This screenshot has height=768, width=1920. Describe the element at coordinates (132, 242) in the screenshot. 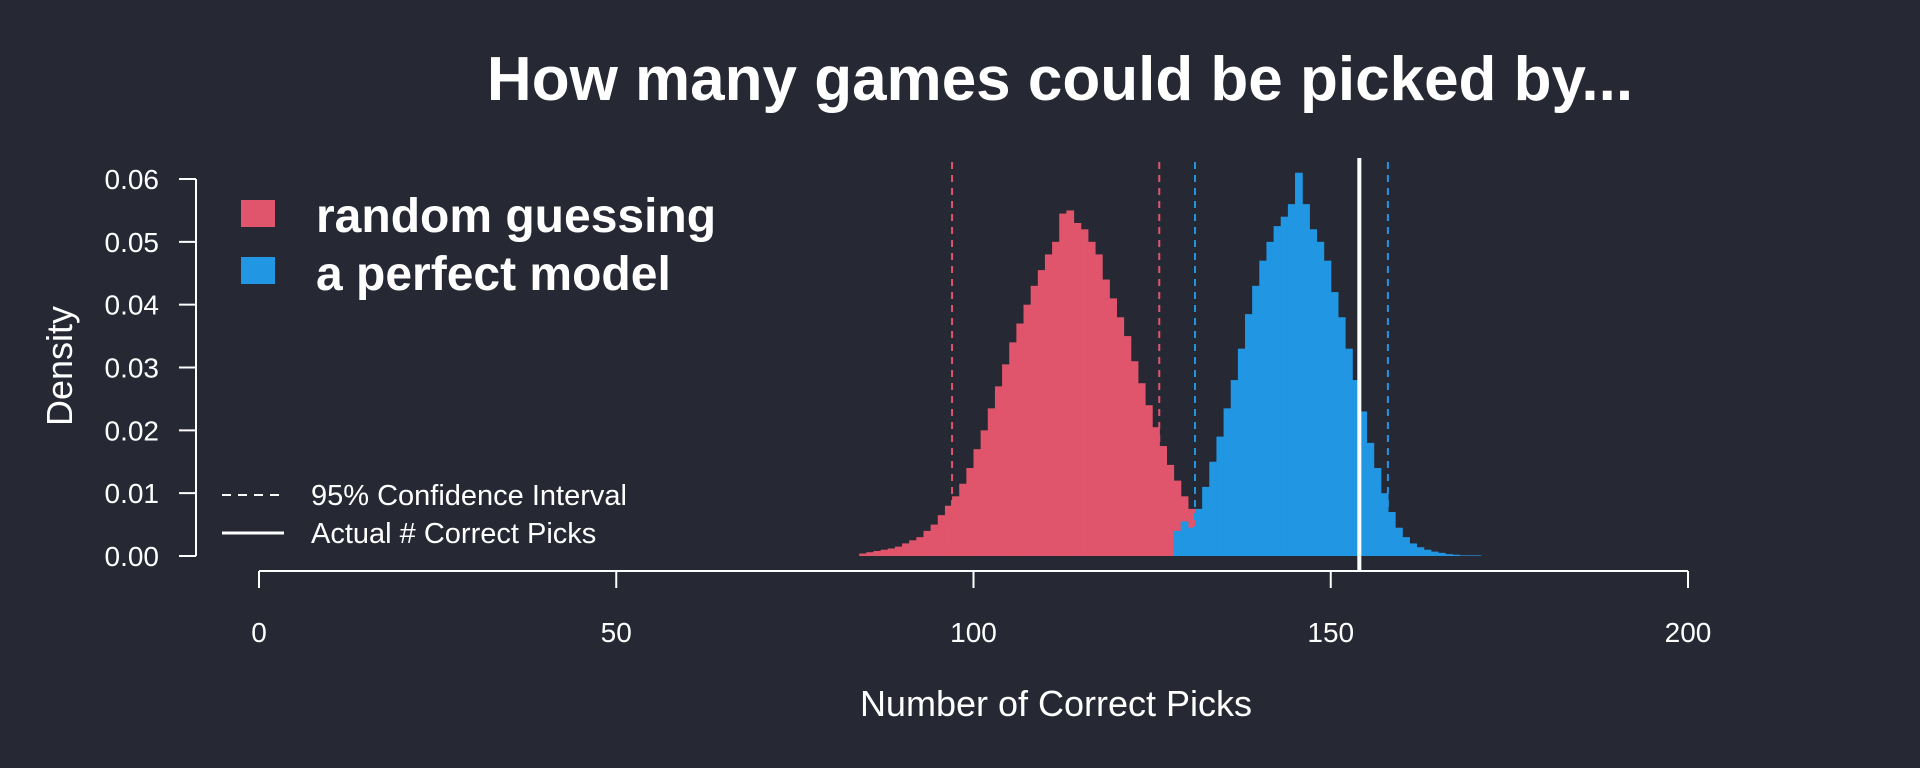

I see `y-tick-label: 0.05` at that location.